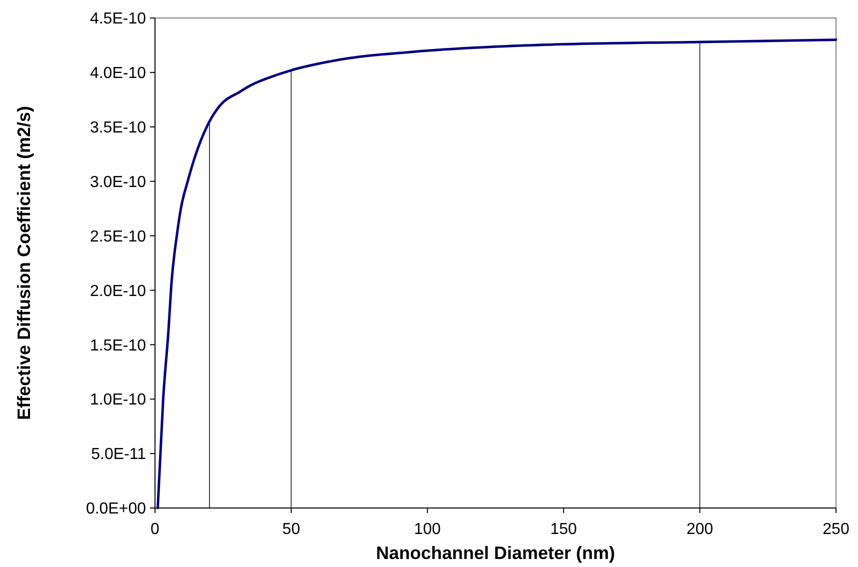  I want to click on x-tick-label: 250, so click(836, 529).